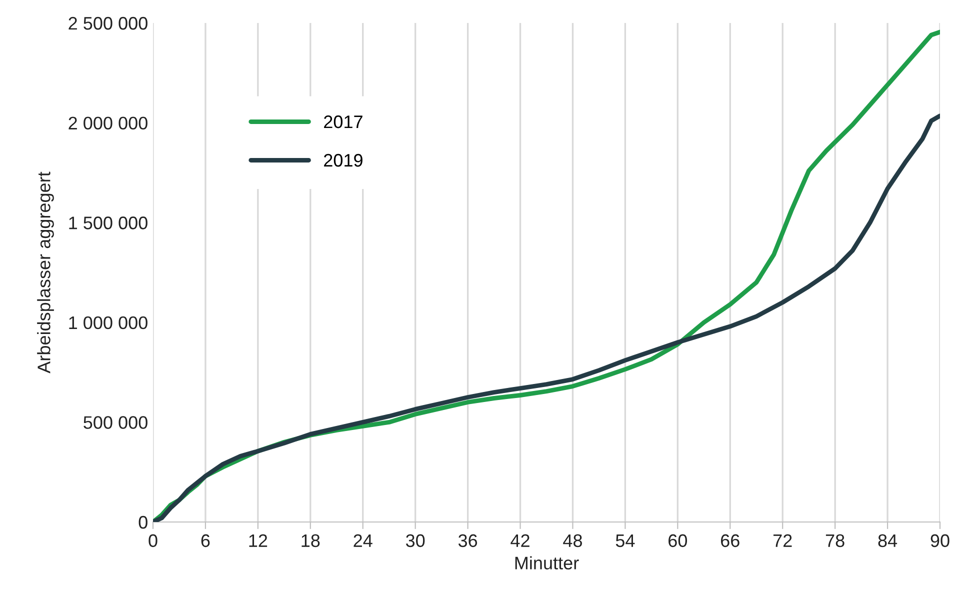 This screenshot has height=589, width=954. I want to click on x-tick-label: 0, so click(153, 541).